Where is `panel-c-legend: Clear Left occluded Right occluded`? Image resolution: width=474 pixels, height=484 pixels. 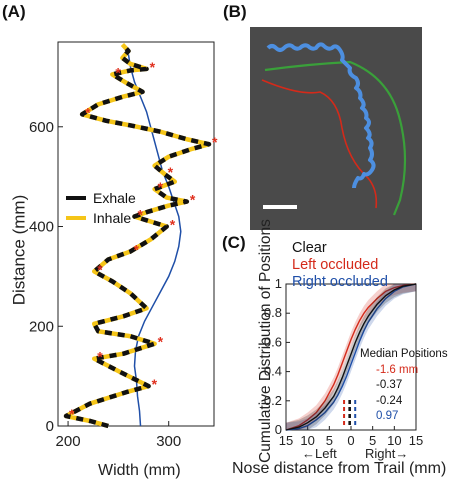 panel-c-legend: Clear Left occluded Right occluded is located at coordinates (340, 265).